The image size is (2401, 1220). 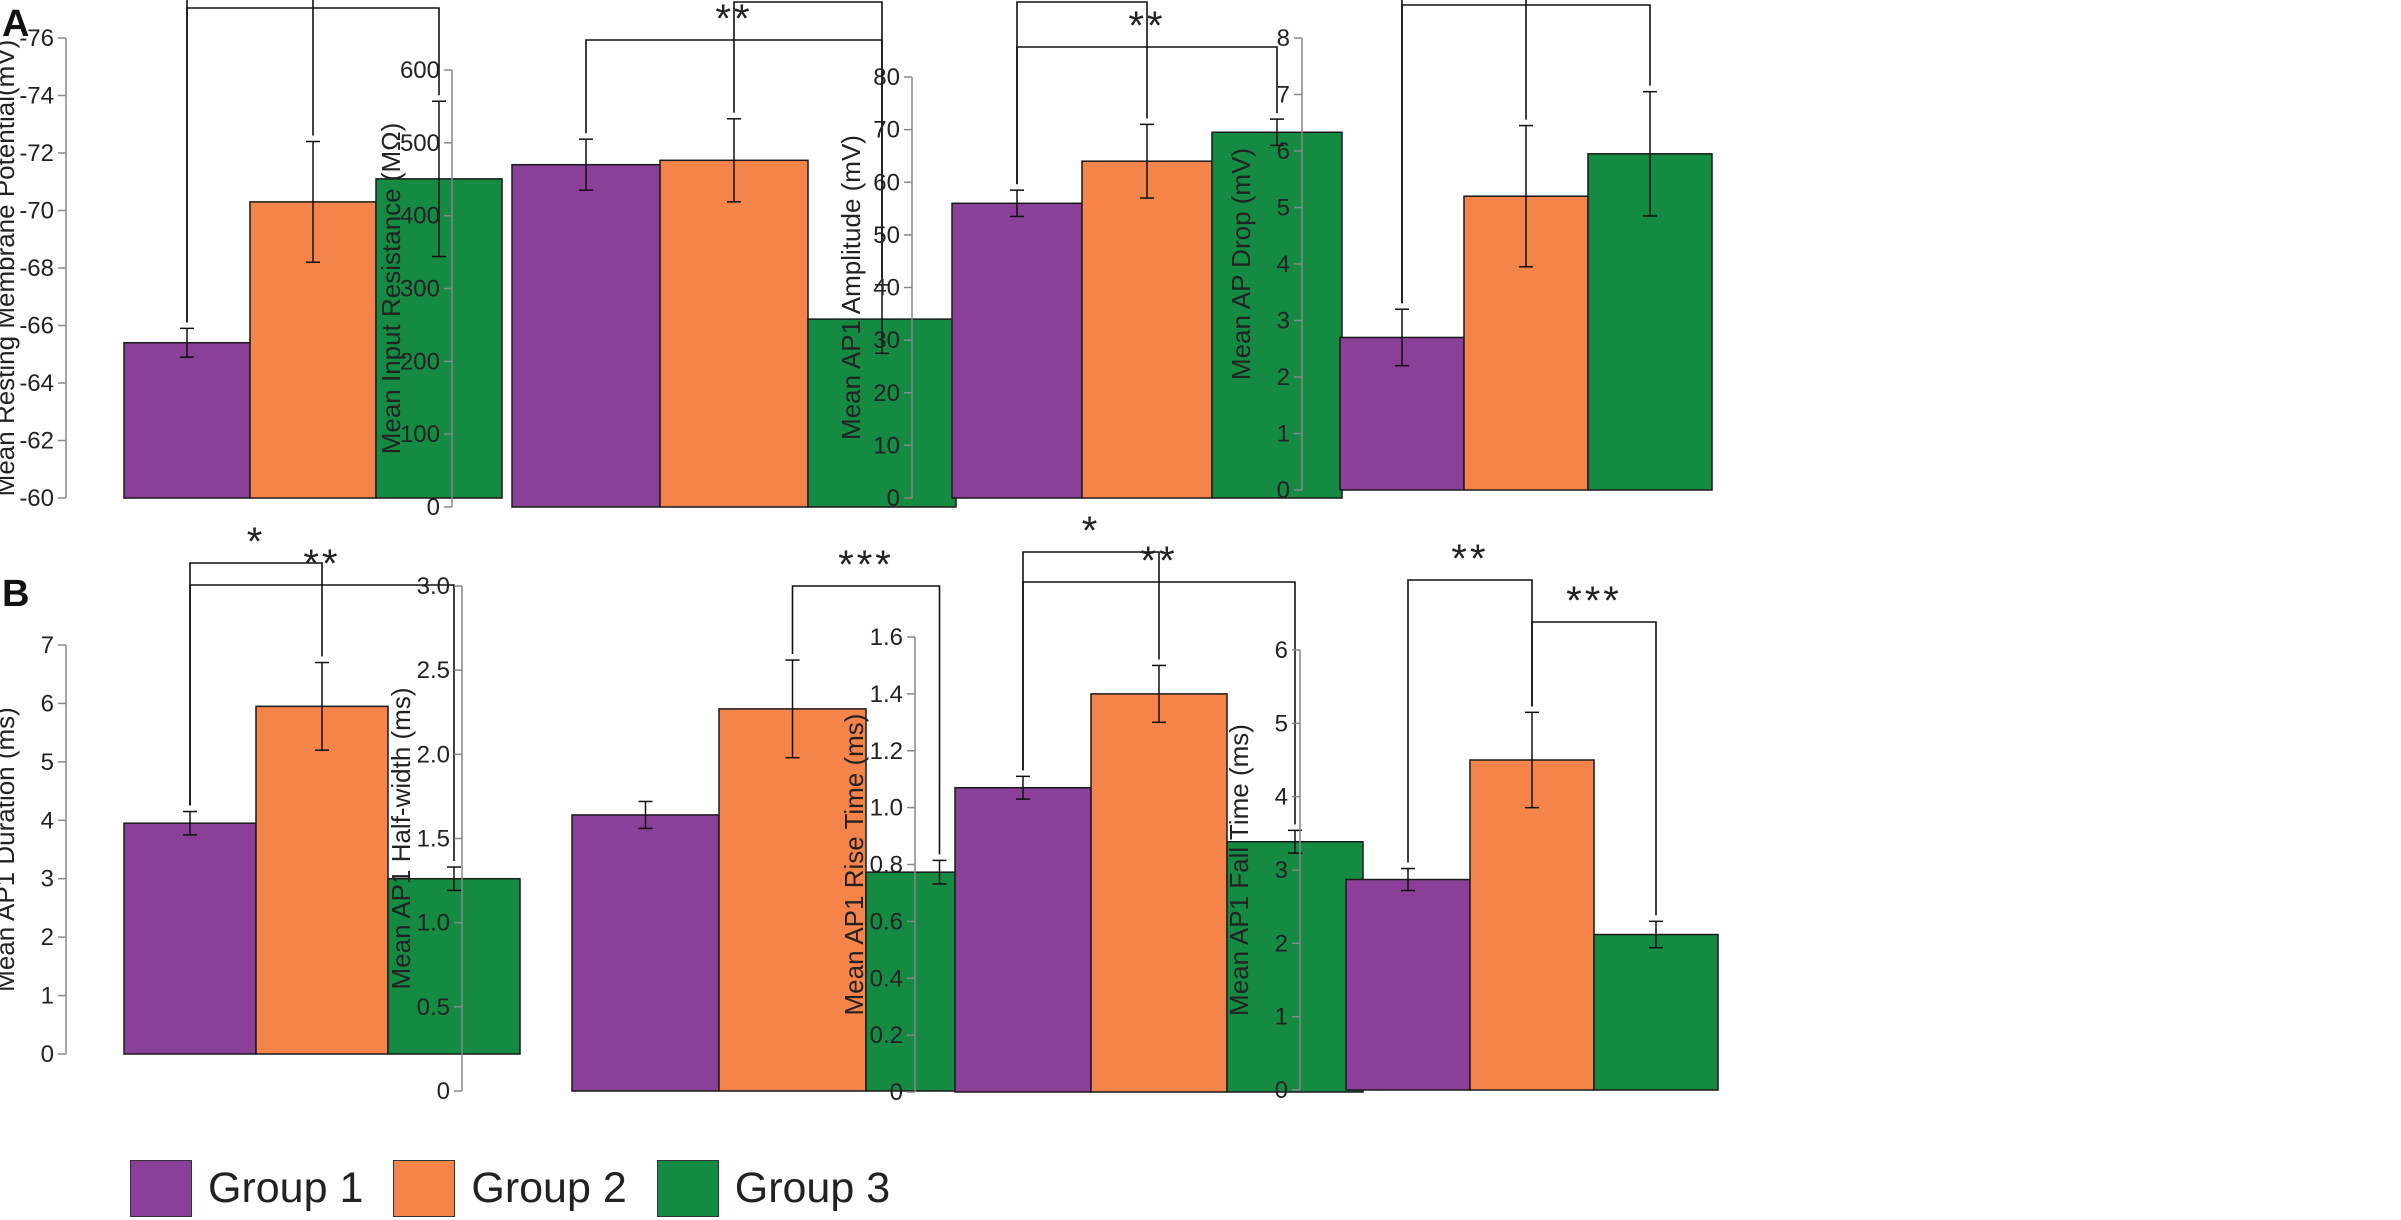 What do you see at coordinates (1281, 797) in the screenshot?
I see `chart-8-tick-label-4: 4` at bounding box center [1281, 797].